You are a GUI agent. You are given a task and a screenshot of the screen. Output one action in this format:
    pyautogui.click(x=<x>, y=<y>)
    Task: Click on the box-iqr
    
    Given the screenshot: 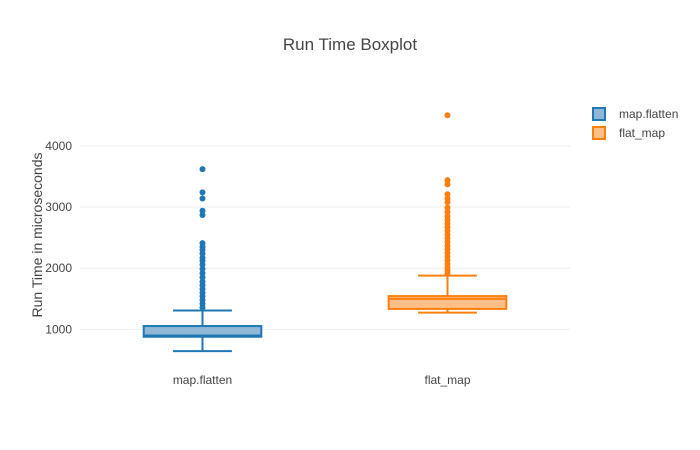 What is the action you would take?
    pyautogui.click(x=202, y=331)
    